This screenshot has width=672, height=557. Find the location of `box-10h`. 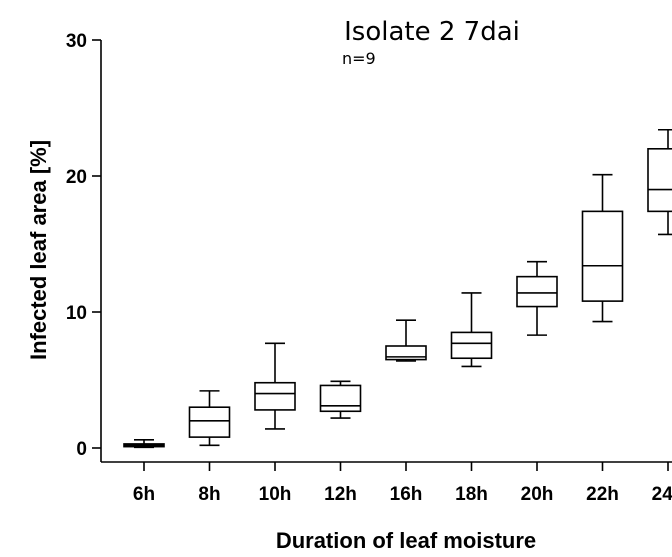

box-10h is located at coordinates (275, 386).